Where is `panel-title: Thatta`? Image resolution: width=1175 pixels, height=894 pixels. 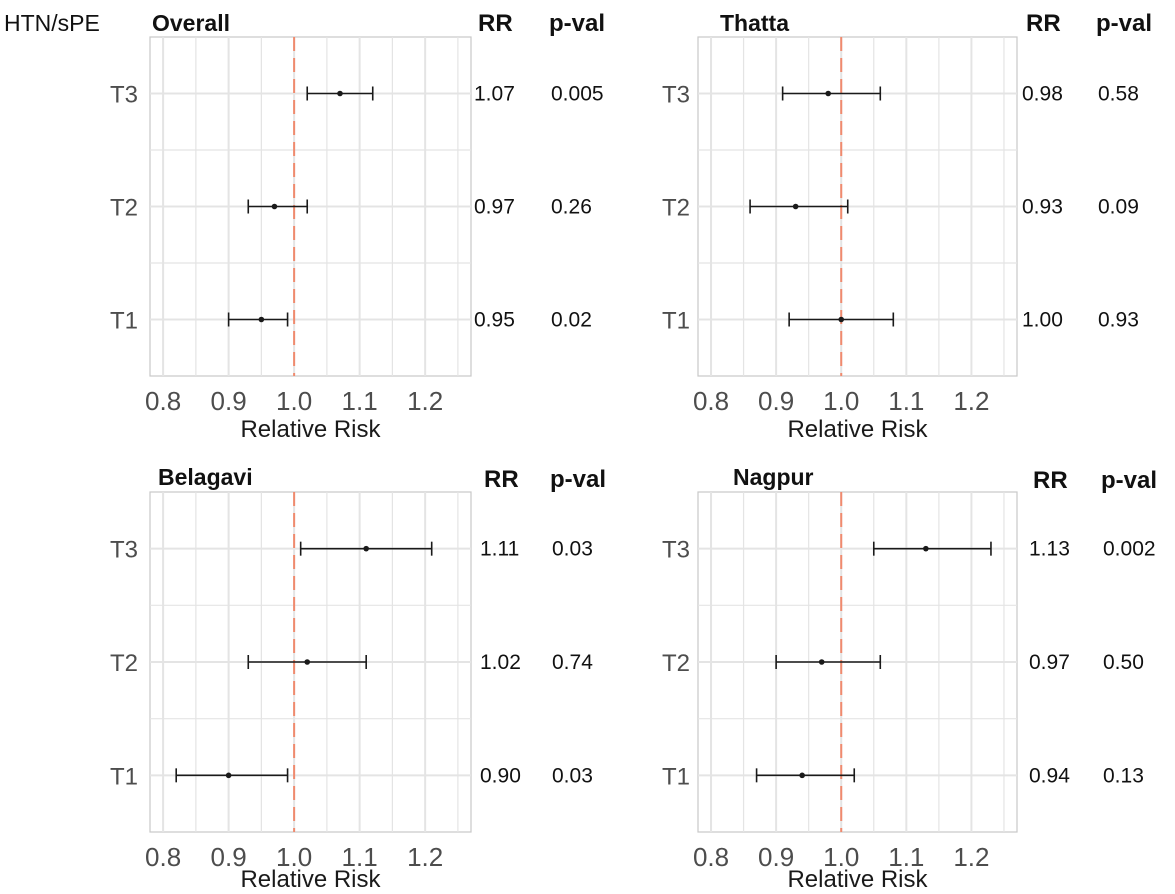
panel-title: Thatta is located at coordinates (754, 23).